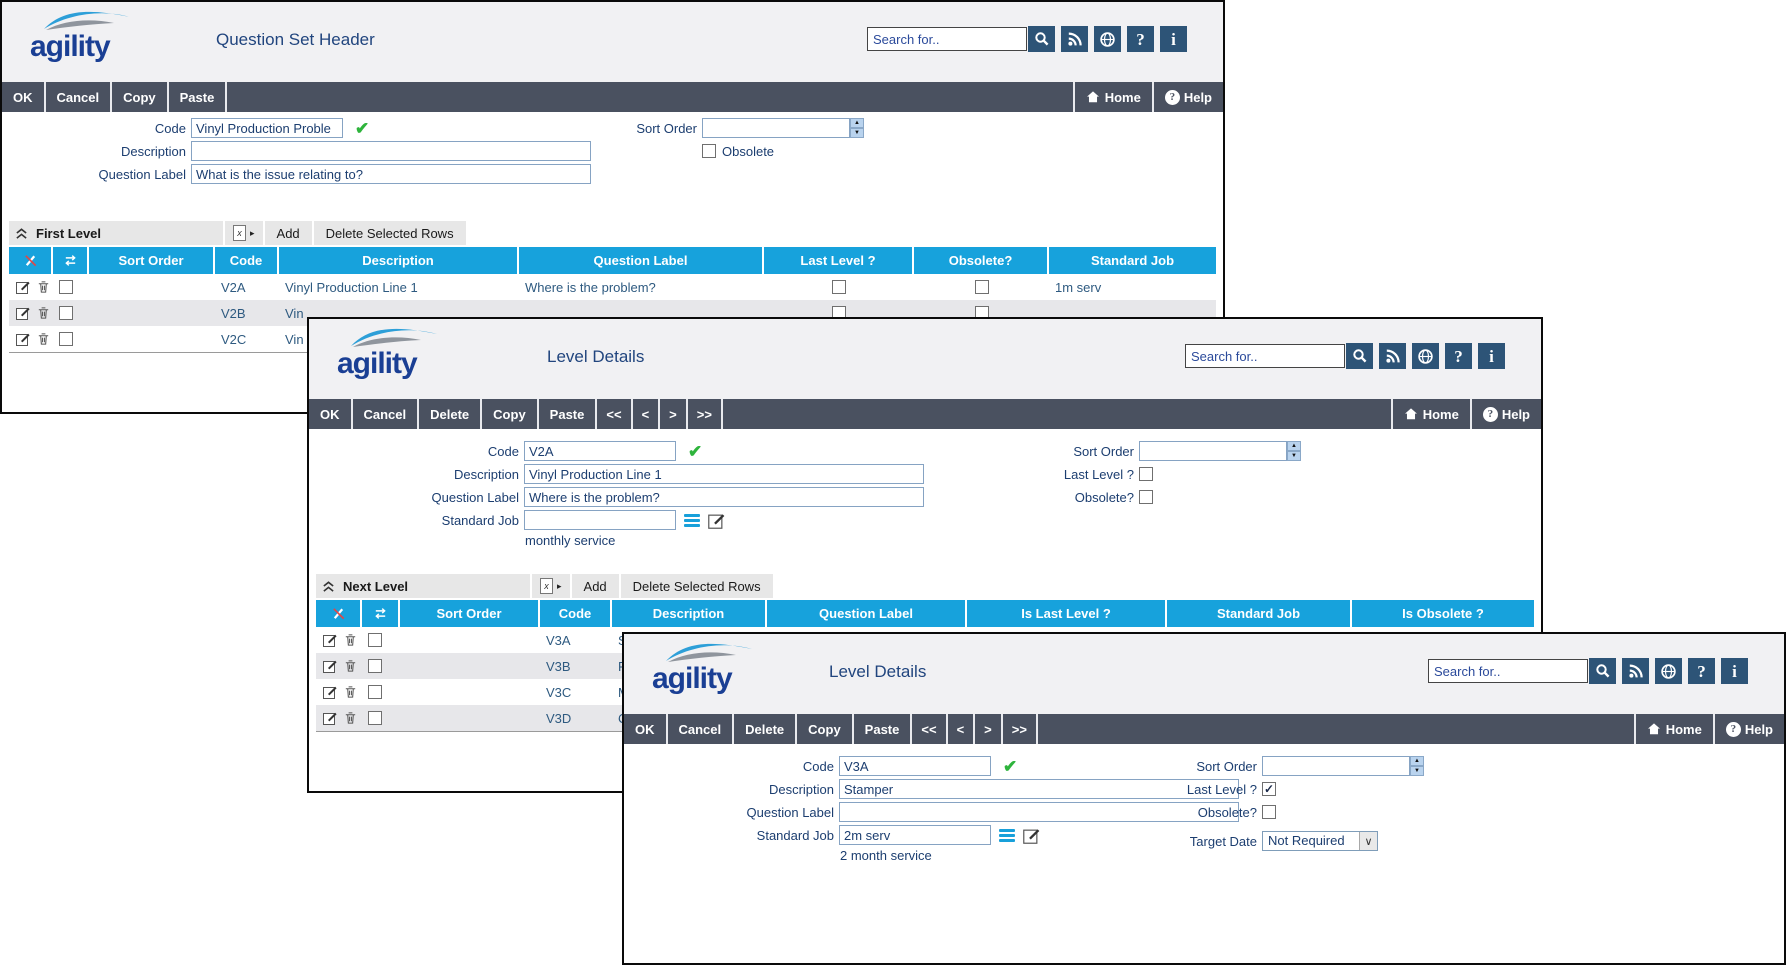 Image resolution: width=1786 pixels, height=965 pixels. Describe the element at coordinates (692, 520) in the screenshot. I see `lookup-menu-icon` at that location.